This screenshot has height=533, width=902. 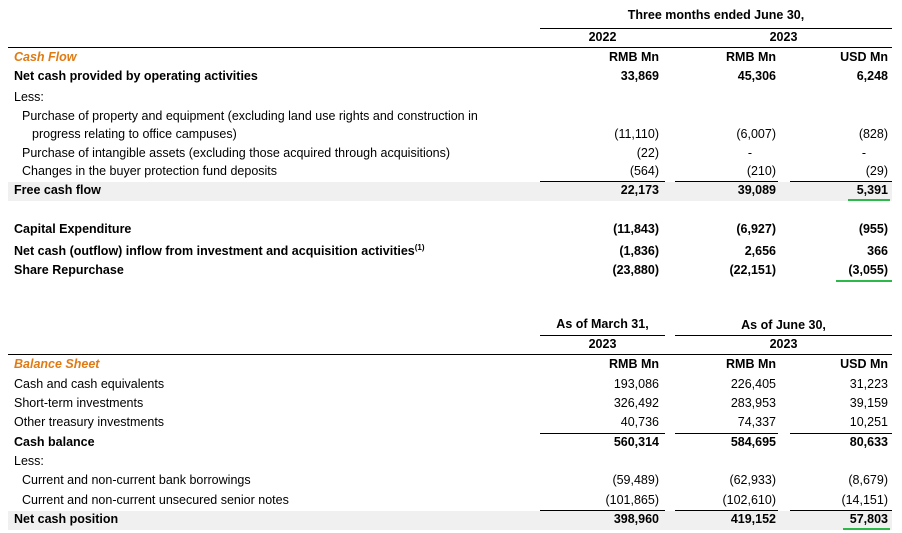 I want to click on cell-value: 74,337, so click(x=756, y=422).